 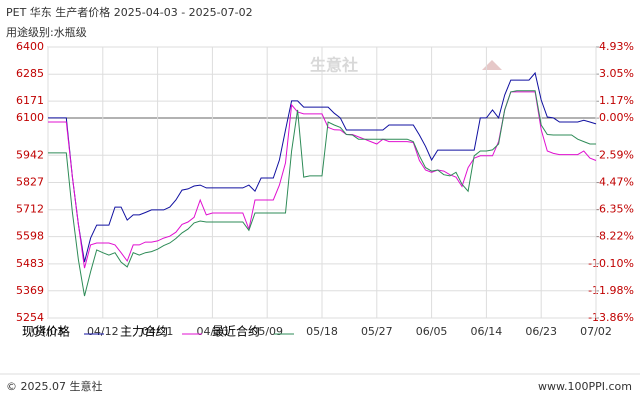 I want to click on watermark: 生意社, so click(x=334, y=65).